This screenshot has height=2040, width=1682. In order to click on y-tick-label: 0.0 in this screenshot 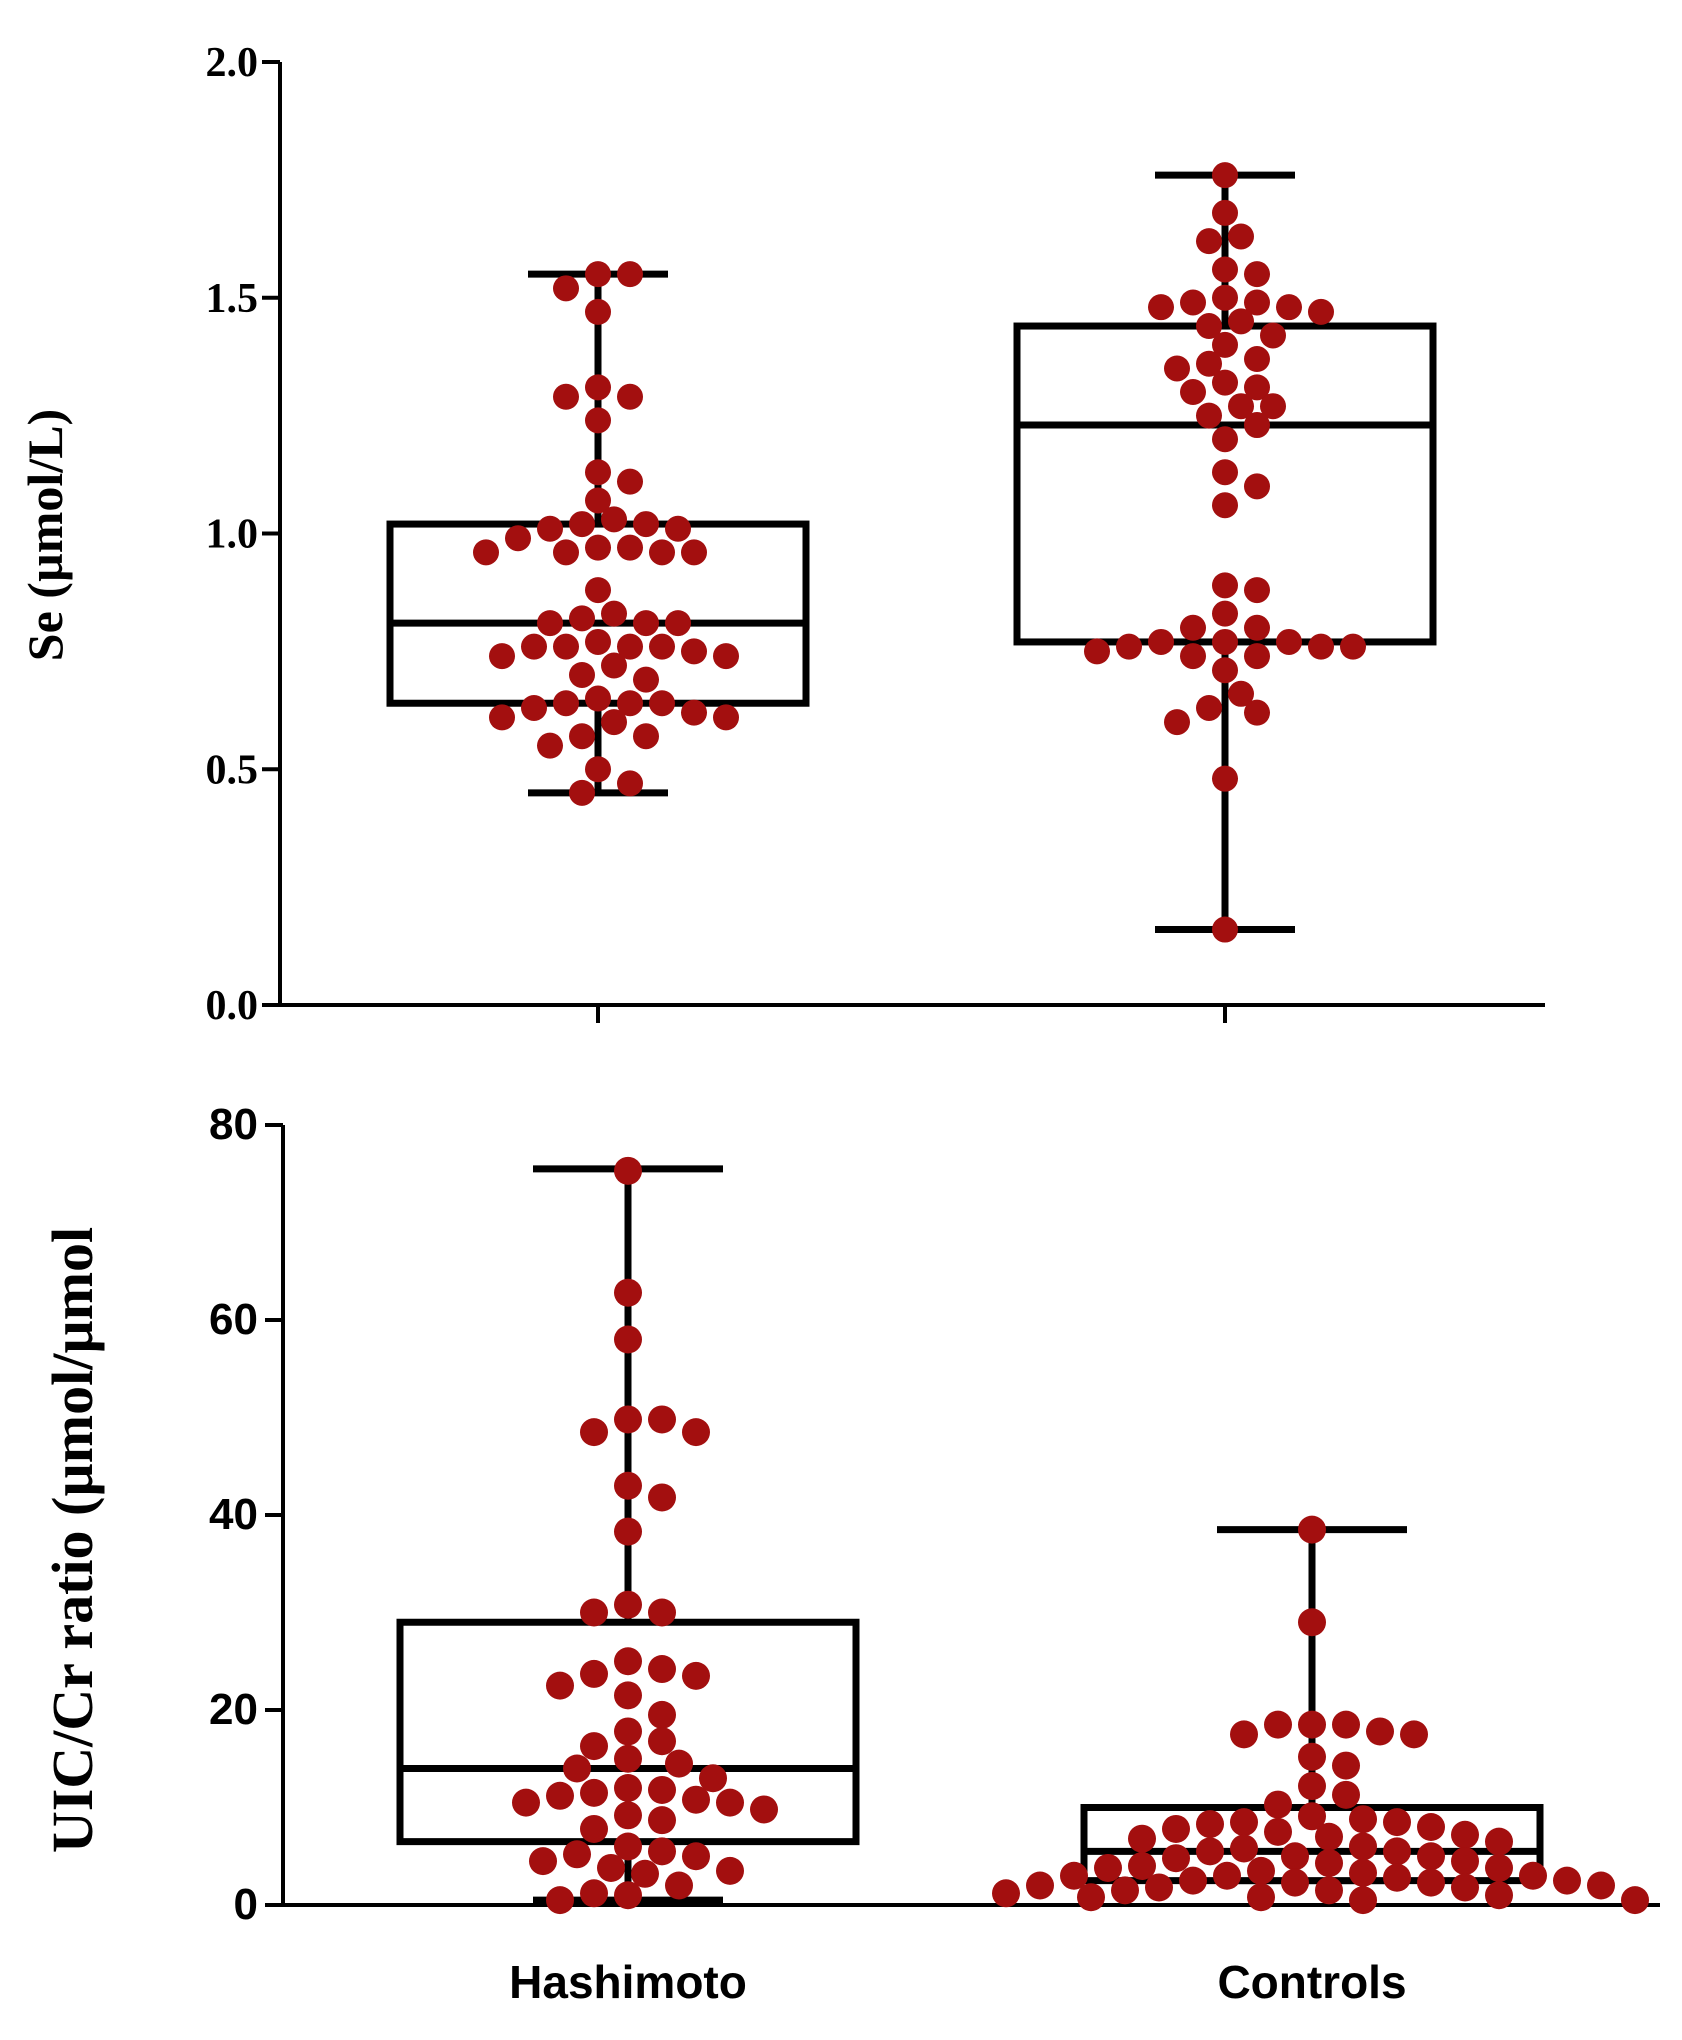, I will do `click(232, 1006)`.